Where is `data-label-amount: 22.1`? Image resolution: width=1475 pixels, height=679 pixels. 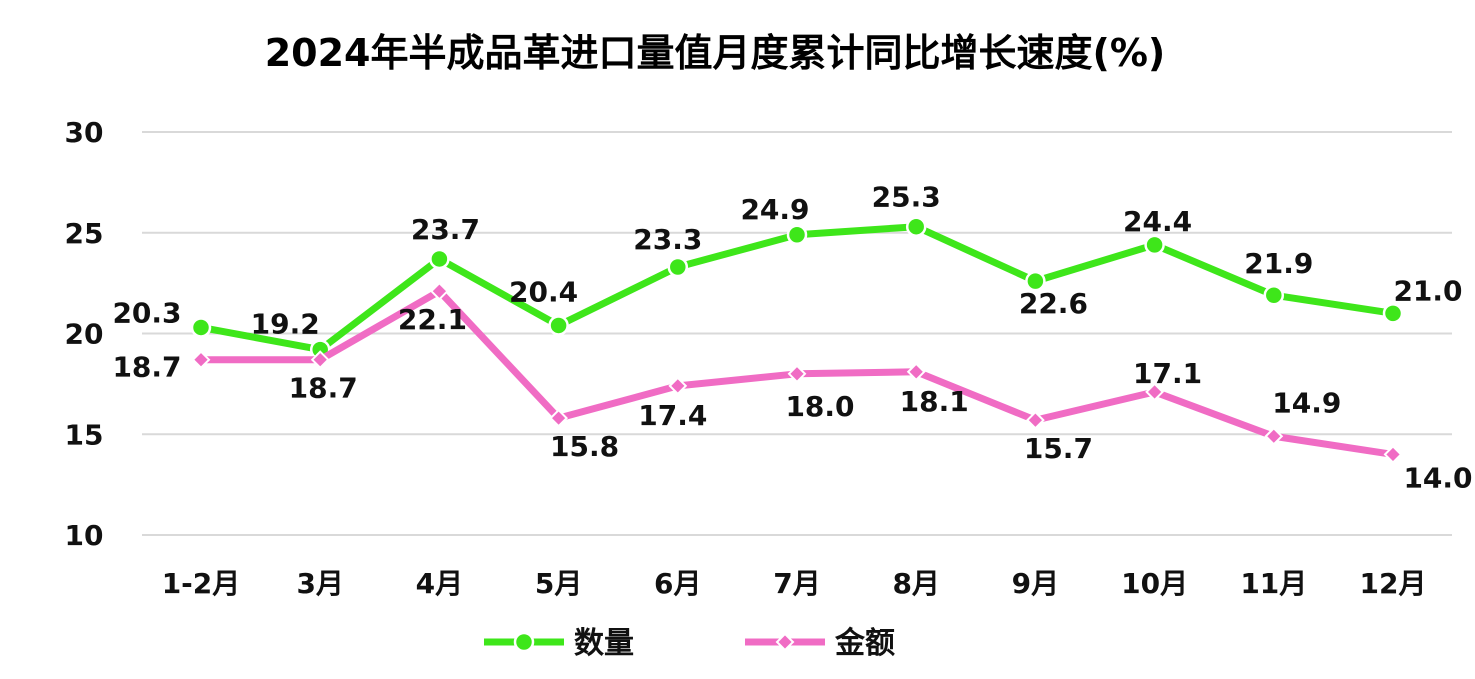 data-label-amount: 22.1 is located at coordinates (432, 319).